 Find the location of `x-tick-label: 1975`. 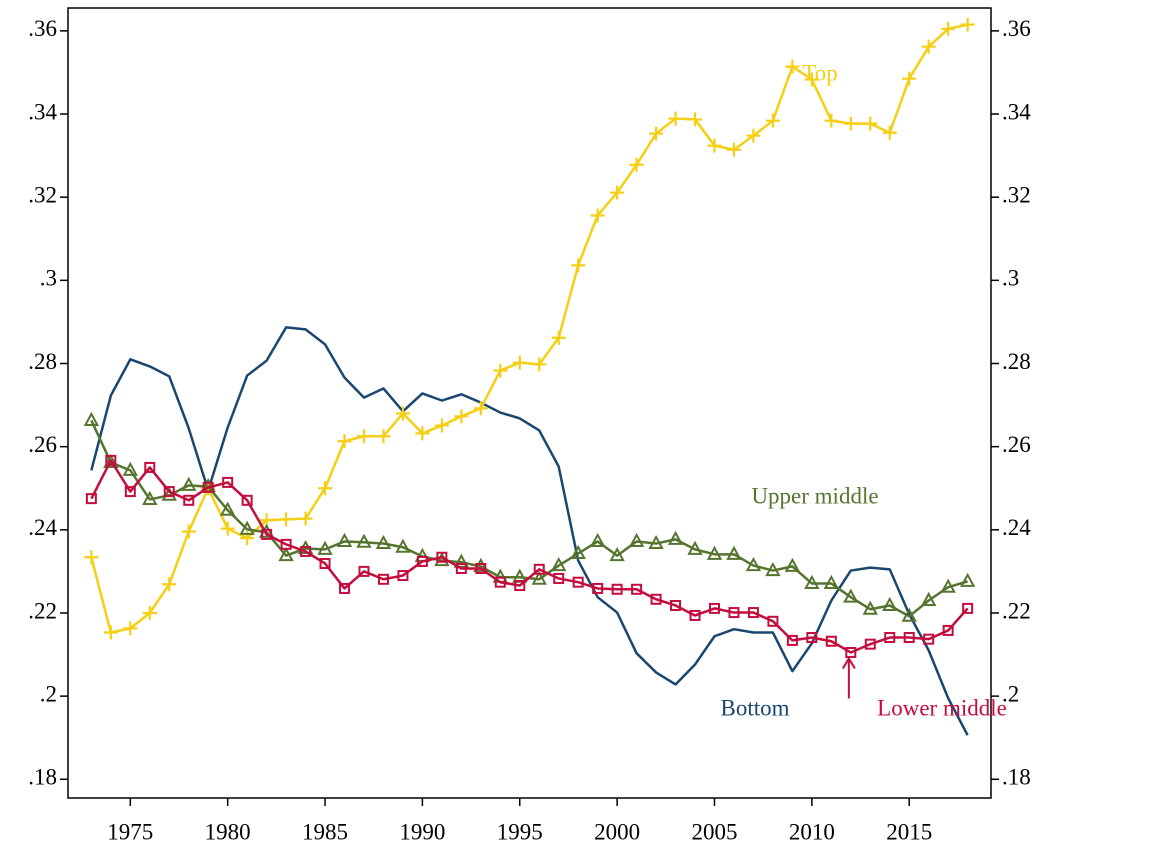

x-tick-label: 1975 is located at coordinates (130, 831).